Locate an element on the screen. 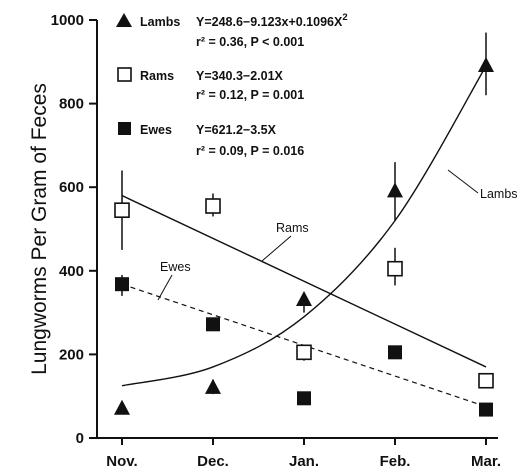 This screenshot has width=526, height=476. ewes-equation: Y=621.2−3.5X is located at coordinates (236, 130).